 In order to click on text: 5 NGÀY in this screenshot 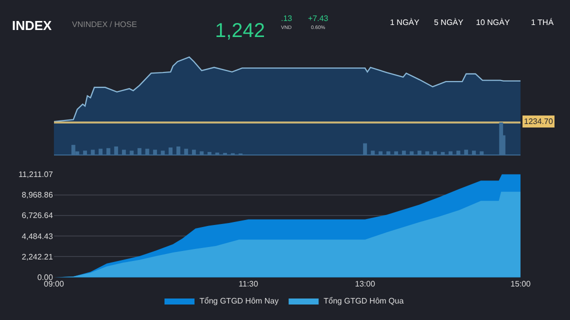, I will do `click(449, 22)`.